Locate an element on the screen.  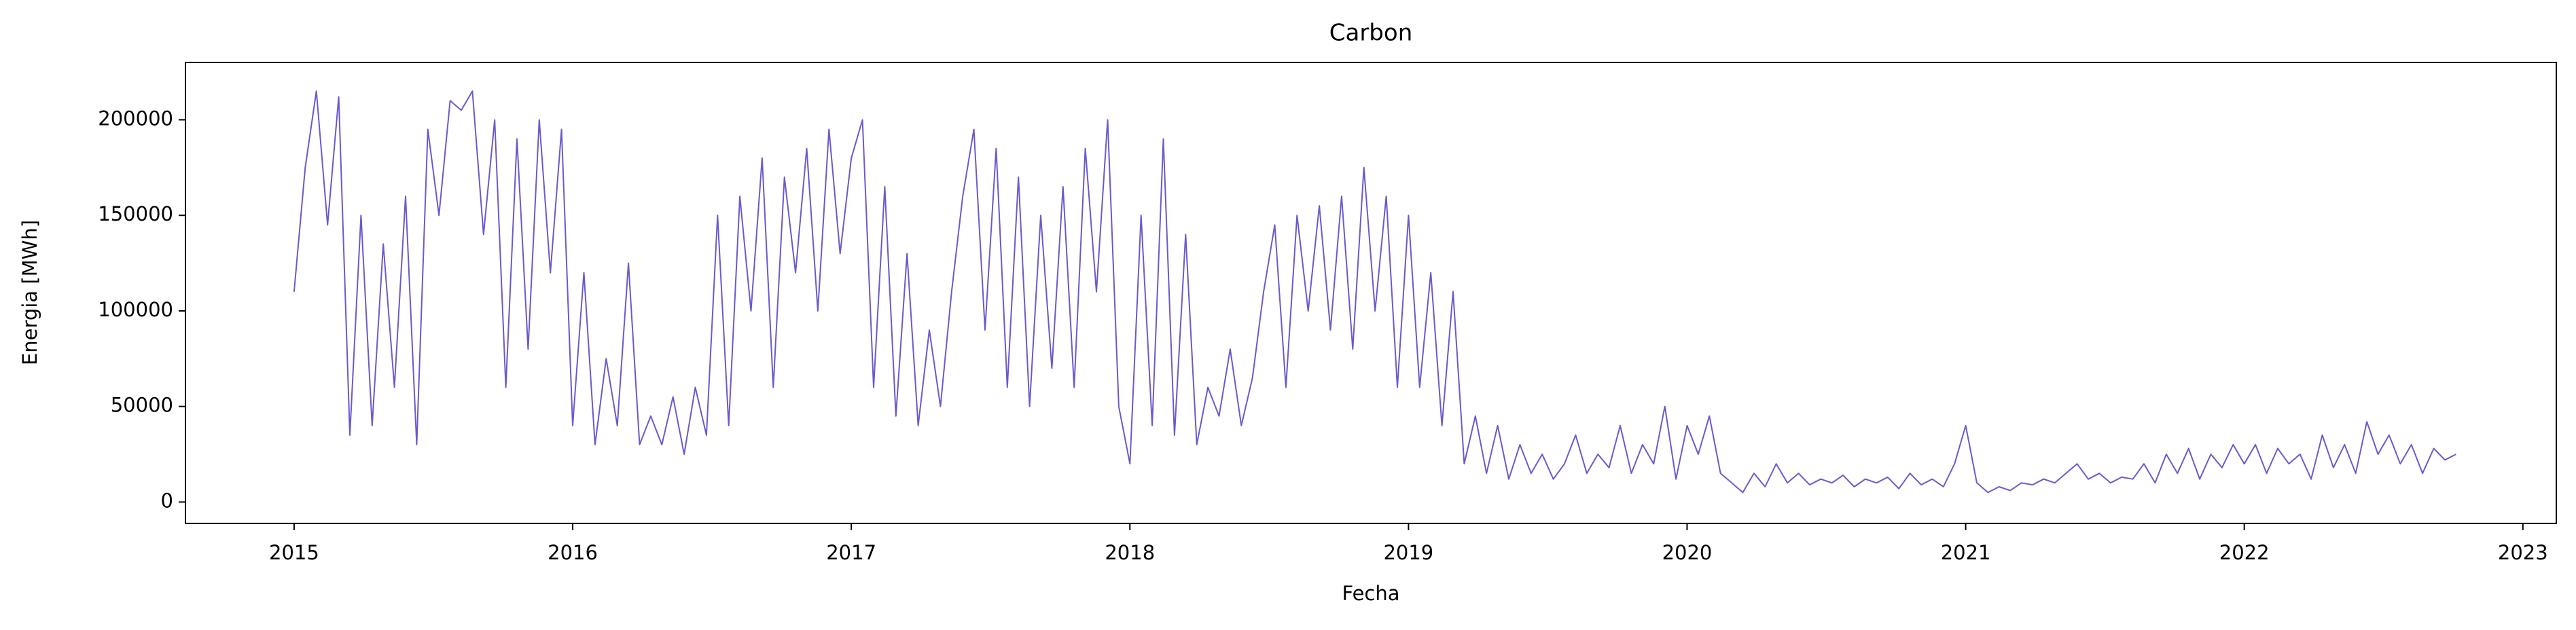
y-tick-label: 200000 is located at coordinates (135, 119).